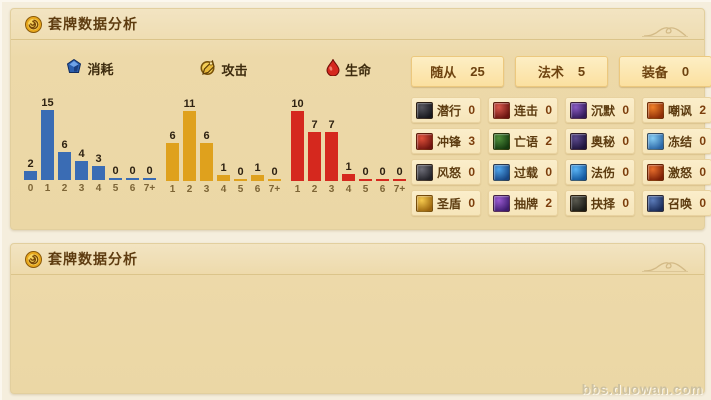  Describe the element at coordinates (446, 141) in the screenshot. I see `keyword-tile-charge: 冲锋 3` at that location.